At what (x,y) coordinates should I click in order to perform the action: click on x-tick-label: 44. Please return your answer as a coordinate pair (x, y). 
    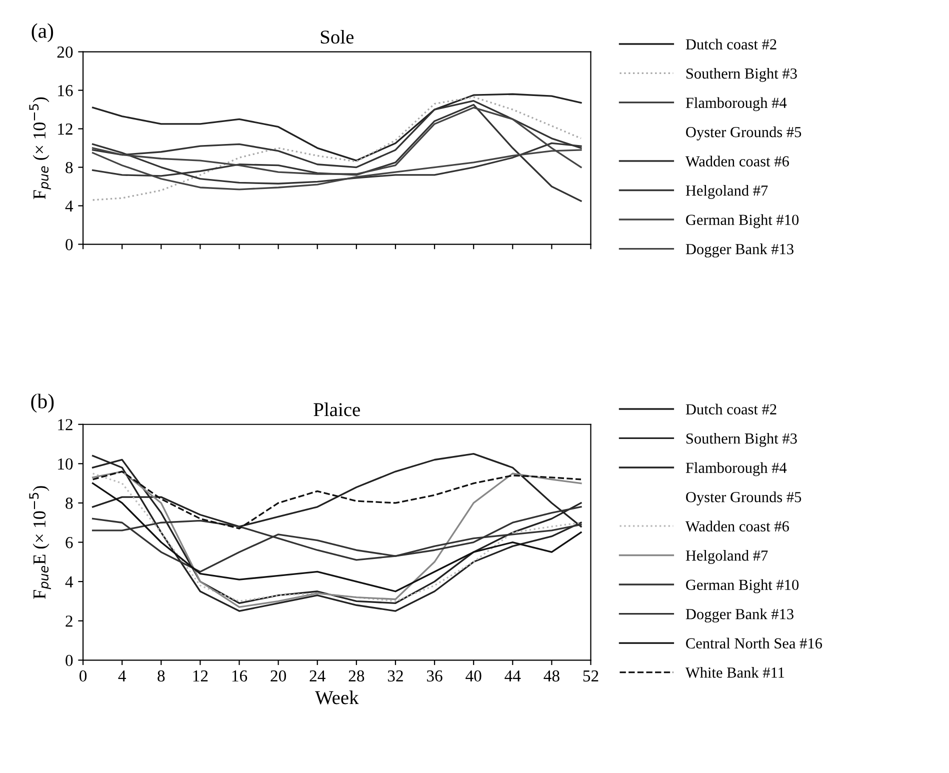
    Looking at the image, I should click on (512, 676).